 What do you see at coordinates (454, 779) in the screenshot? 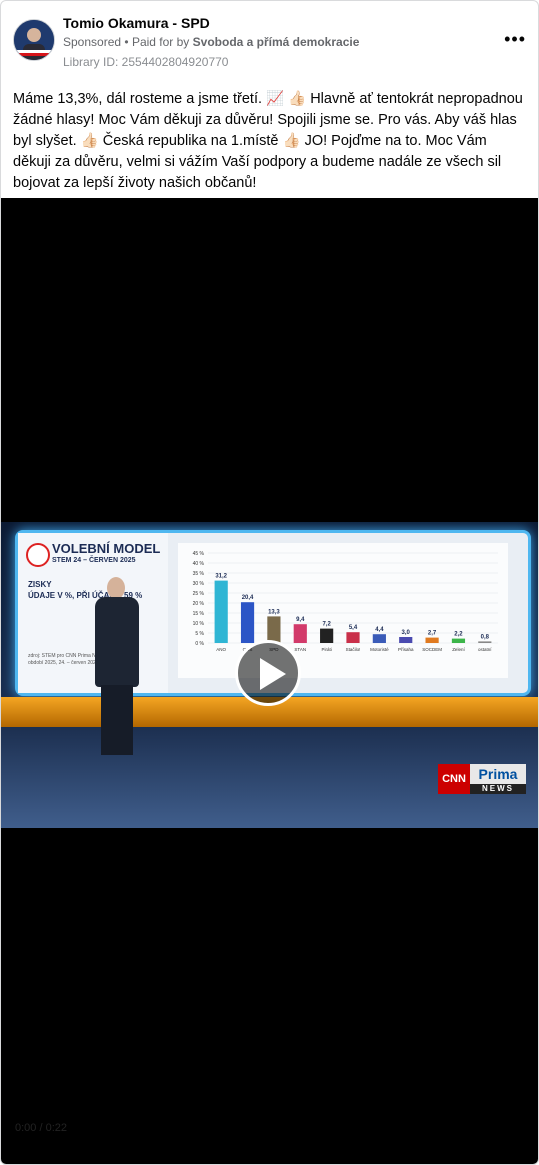
I see `cnn-logo: CNN` at bounding box center [454, 779].